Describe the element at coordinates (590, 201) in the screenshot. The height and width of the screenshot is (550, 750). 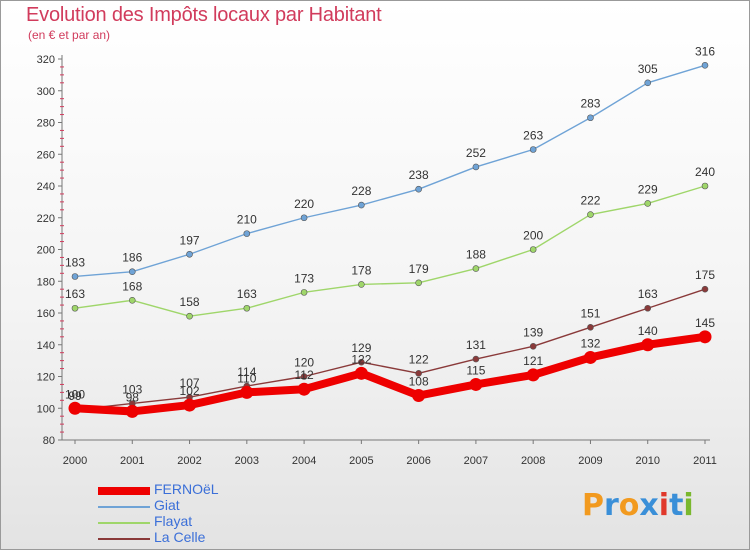
I see `data-label: 222` at that location.